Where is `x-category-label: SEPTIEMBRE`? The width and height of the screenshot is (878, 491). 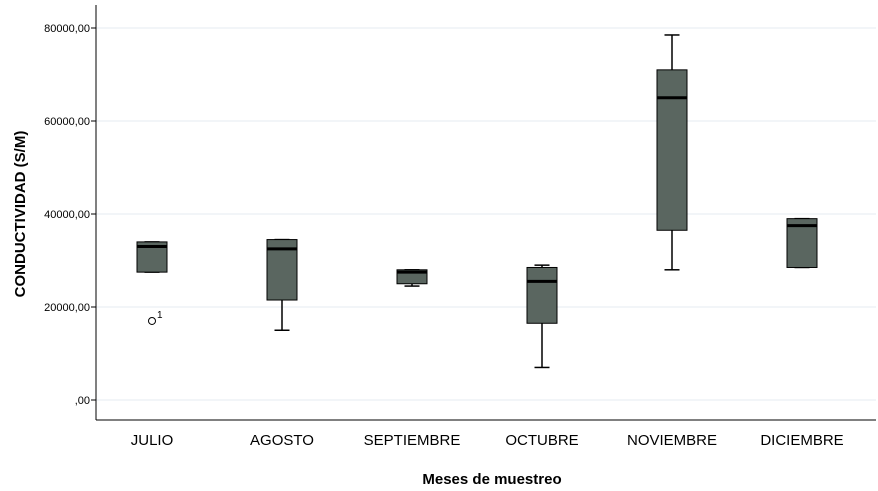 x-category-label: SEPTIEMBRE is located at coordinates (412, 440).